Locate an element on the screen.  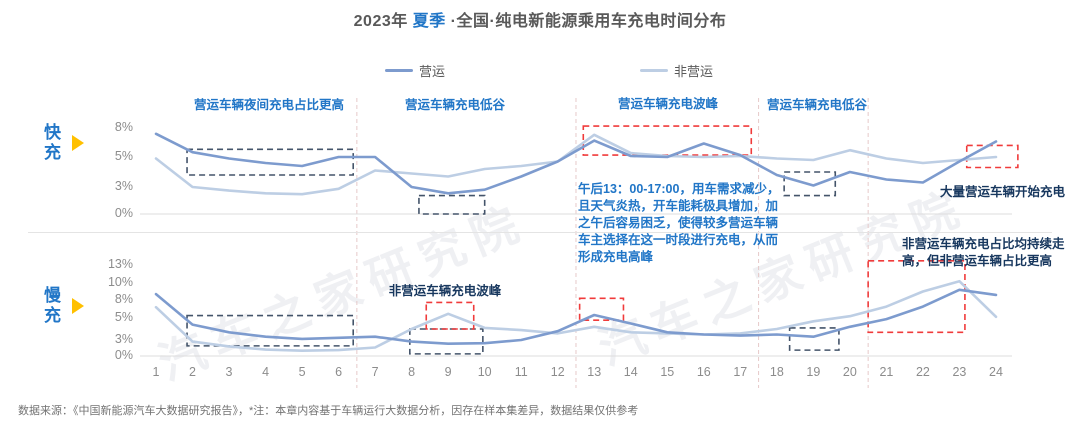
x-axis-tick: 10 is located at coordinates (484, 372).